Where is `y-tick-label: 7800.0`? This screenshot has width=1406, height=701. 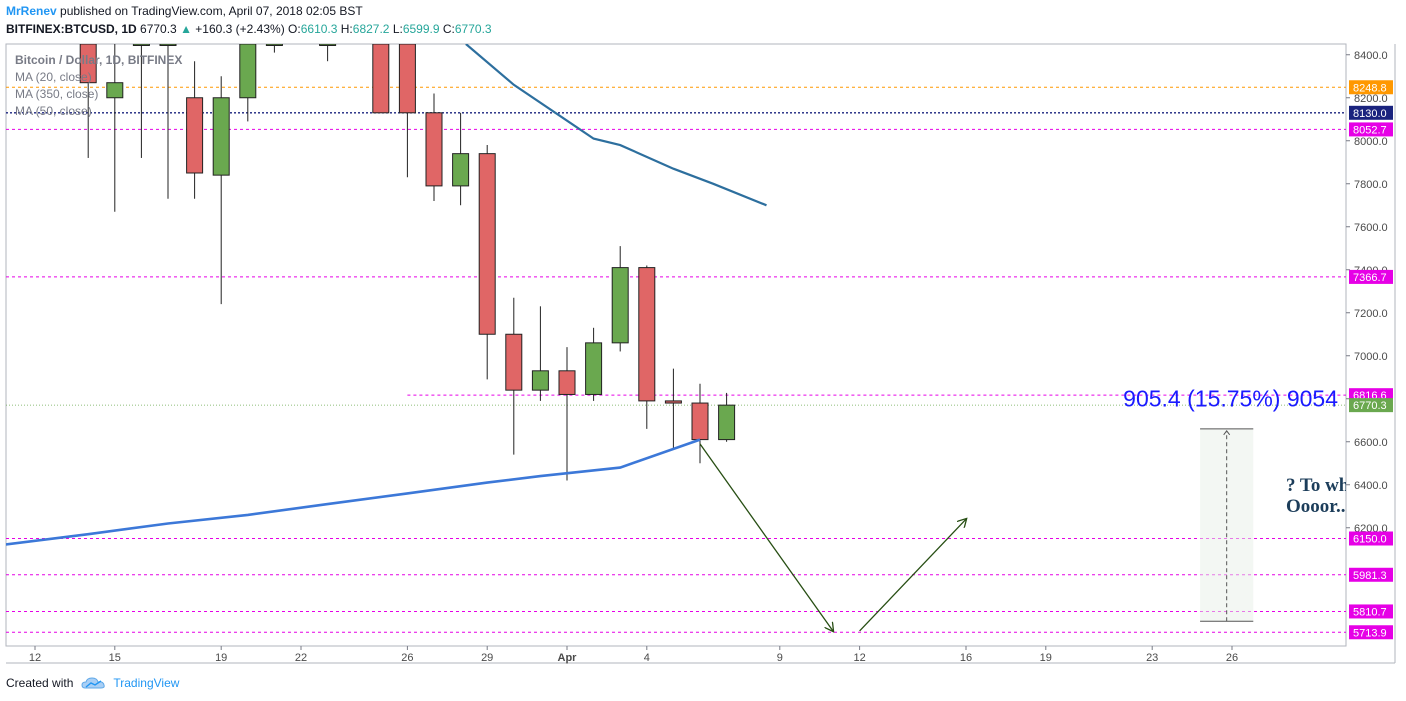
y-tick-label: 7800.0 is located at coordinates (1371, 185).